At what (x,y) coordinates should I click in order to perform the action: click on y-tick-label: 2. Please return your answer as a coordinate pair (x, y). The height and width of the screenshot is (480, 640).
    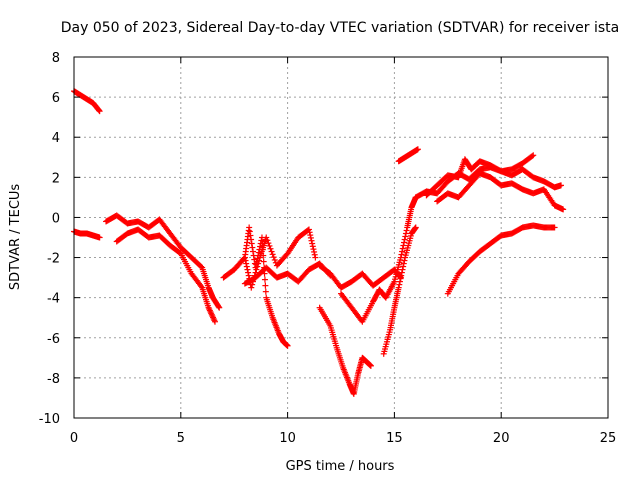
    Looking at the image, I should click on (56, 178).